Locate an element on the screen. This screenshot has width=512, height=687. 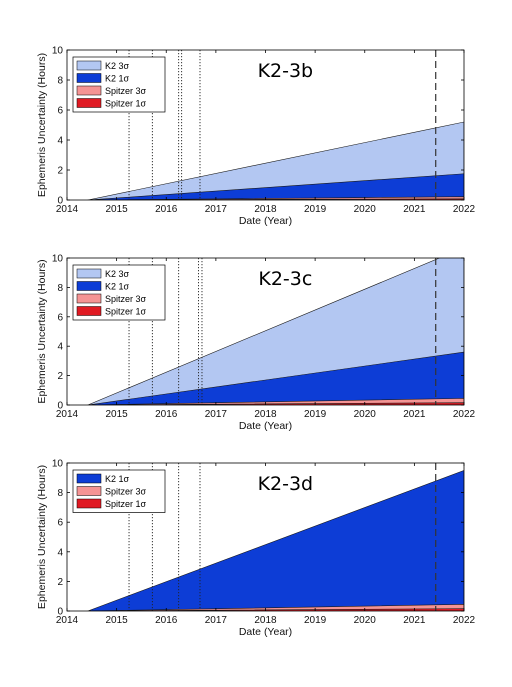
panel-title: K2-3d is located at coordinates (286, 484).